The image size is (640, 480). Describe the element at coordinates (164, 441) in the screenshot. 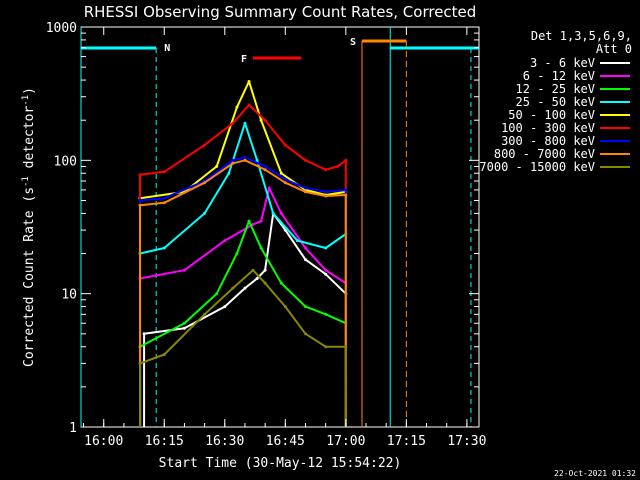

I see `x-tick-label: 16:15` at that location.